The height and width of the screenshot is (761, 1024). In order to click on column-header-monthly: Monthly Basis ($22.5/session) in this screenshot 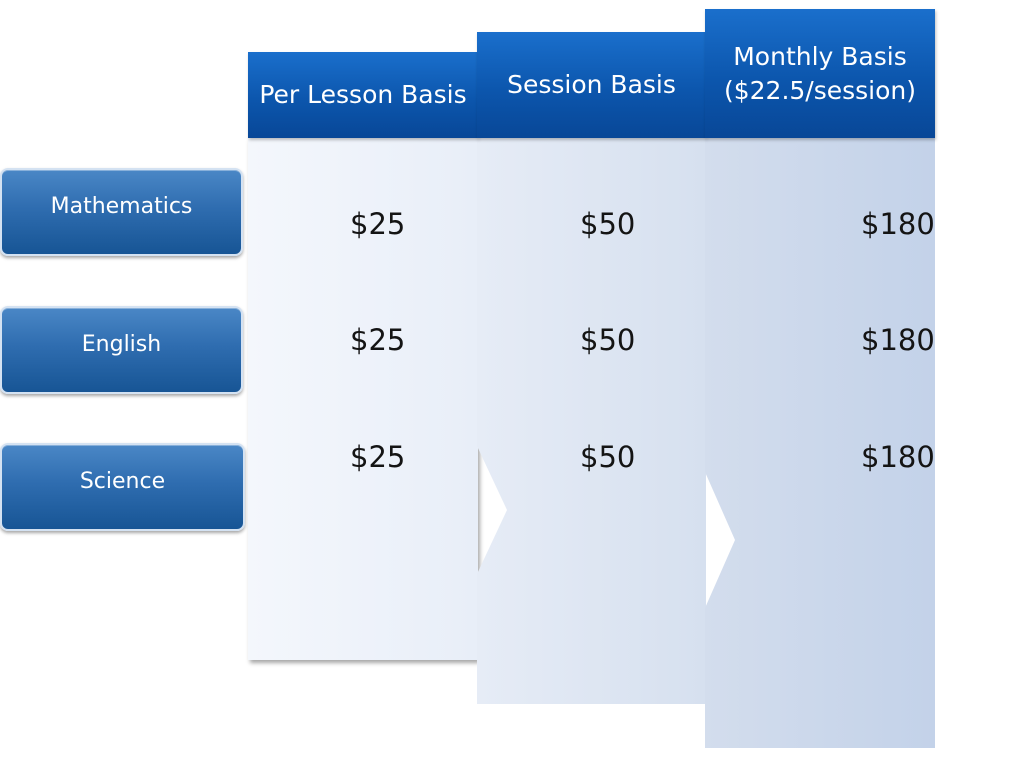, I will do `click(820, 73)`.